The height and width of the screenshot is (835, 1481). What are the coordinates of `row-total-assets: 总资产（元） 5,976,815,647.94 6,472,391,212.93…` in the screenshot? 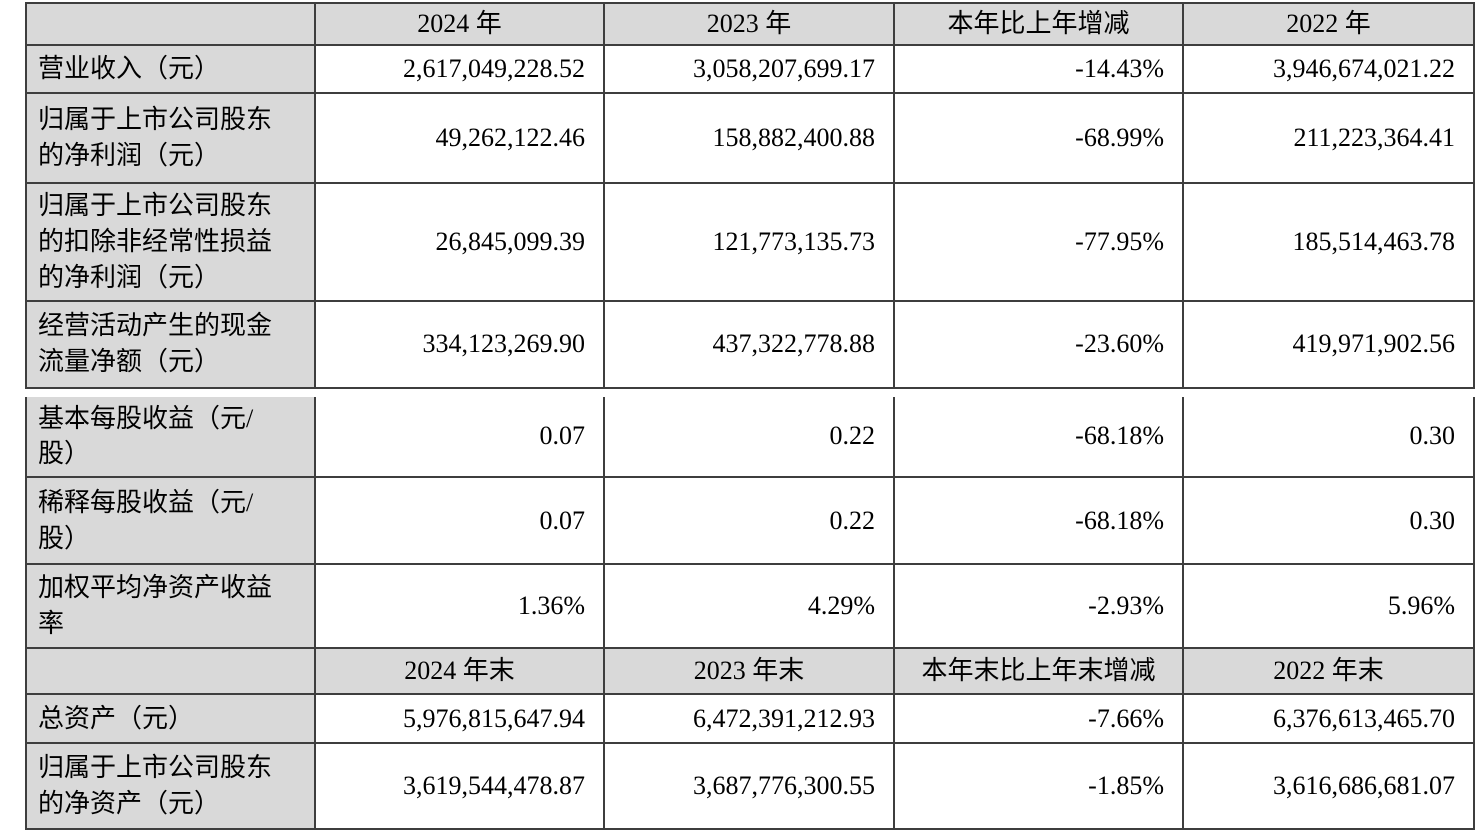 It's located at (750, 719).